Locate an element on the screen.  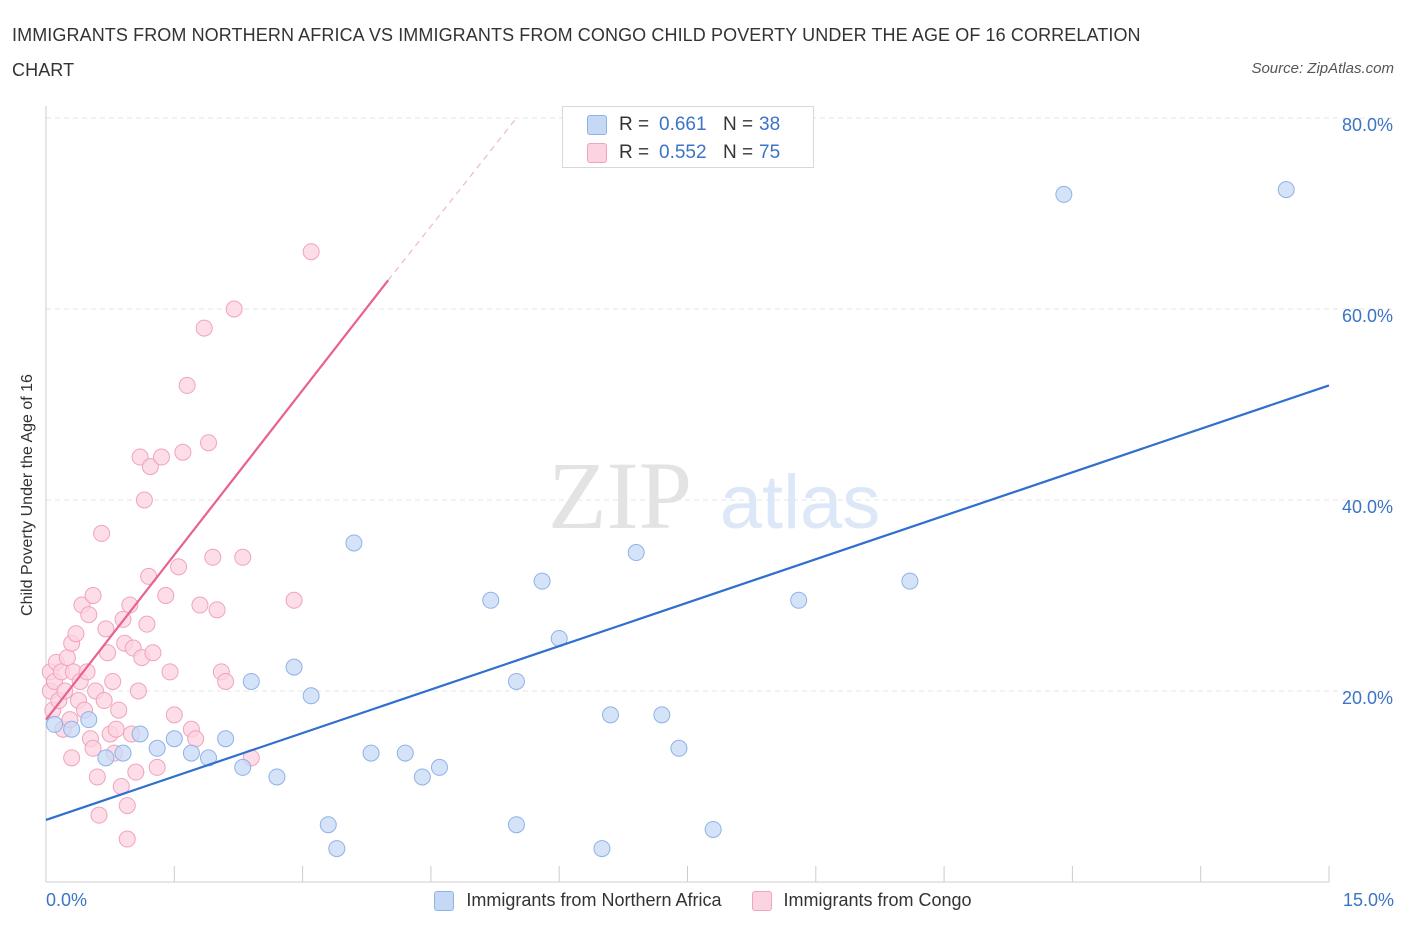
r-value: 0.661 is located at coordinates (683, 124).